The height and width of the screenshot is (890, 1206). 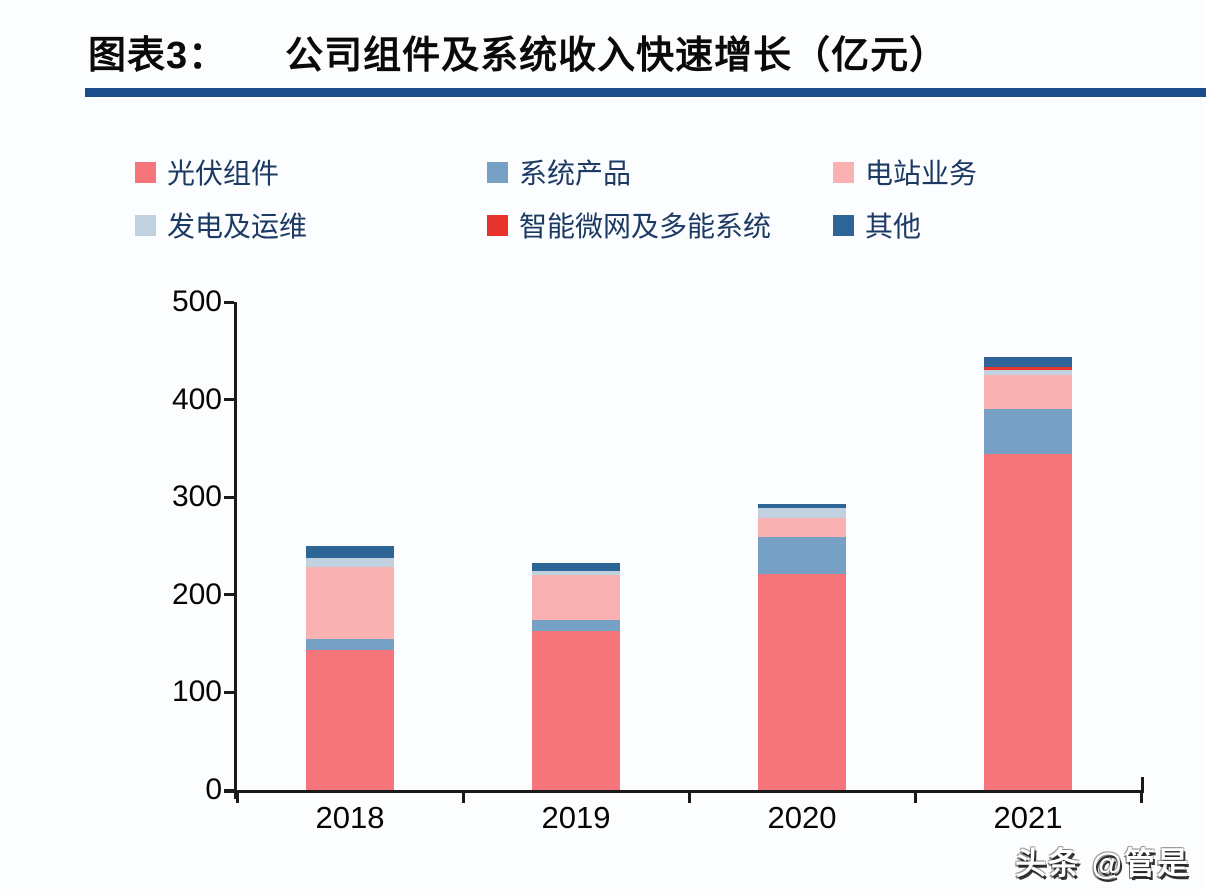 What do you see at coordinates (196, 301) in the screenshot?
I see `y-axis-label: 500` at bounding box center [196, 301].